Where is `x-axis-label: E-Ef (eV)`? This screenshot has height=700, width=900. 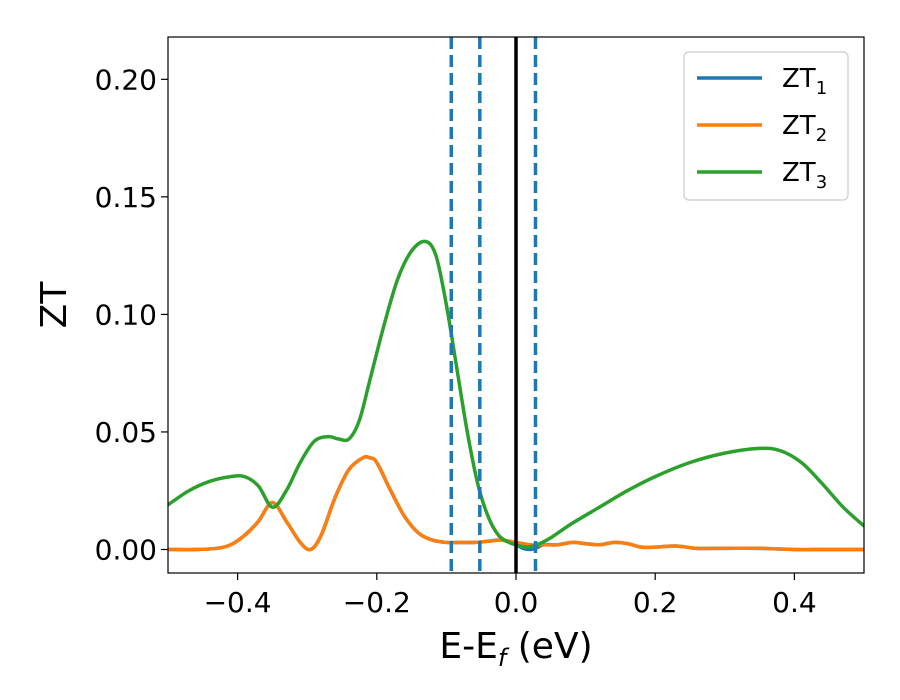 x-axis-label: E-Ef (eV) is located at coordinates (515, 649).